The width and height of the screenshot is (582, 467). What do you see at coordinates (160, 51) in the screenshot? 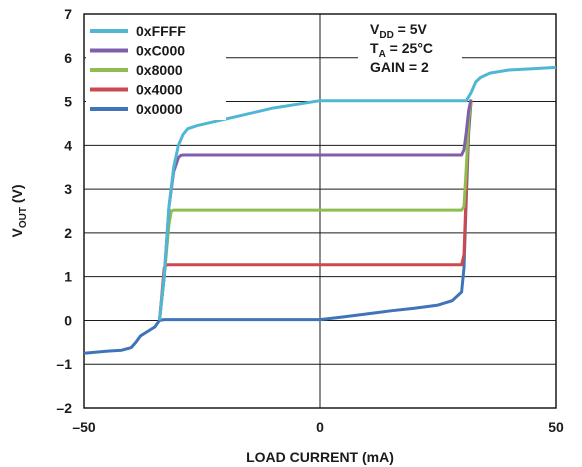
I see `legend-label-0xC000: 0xC000` at bounding box center [160, 51].